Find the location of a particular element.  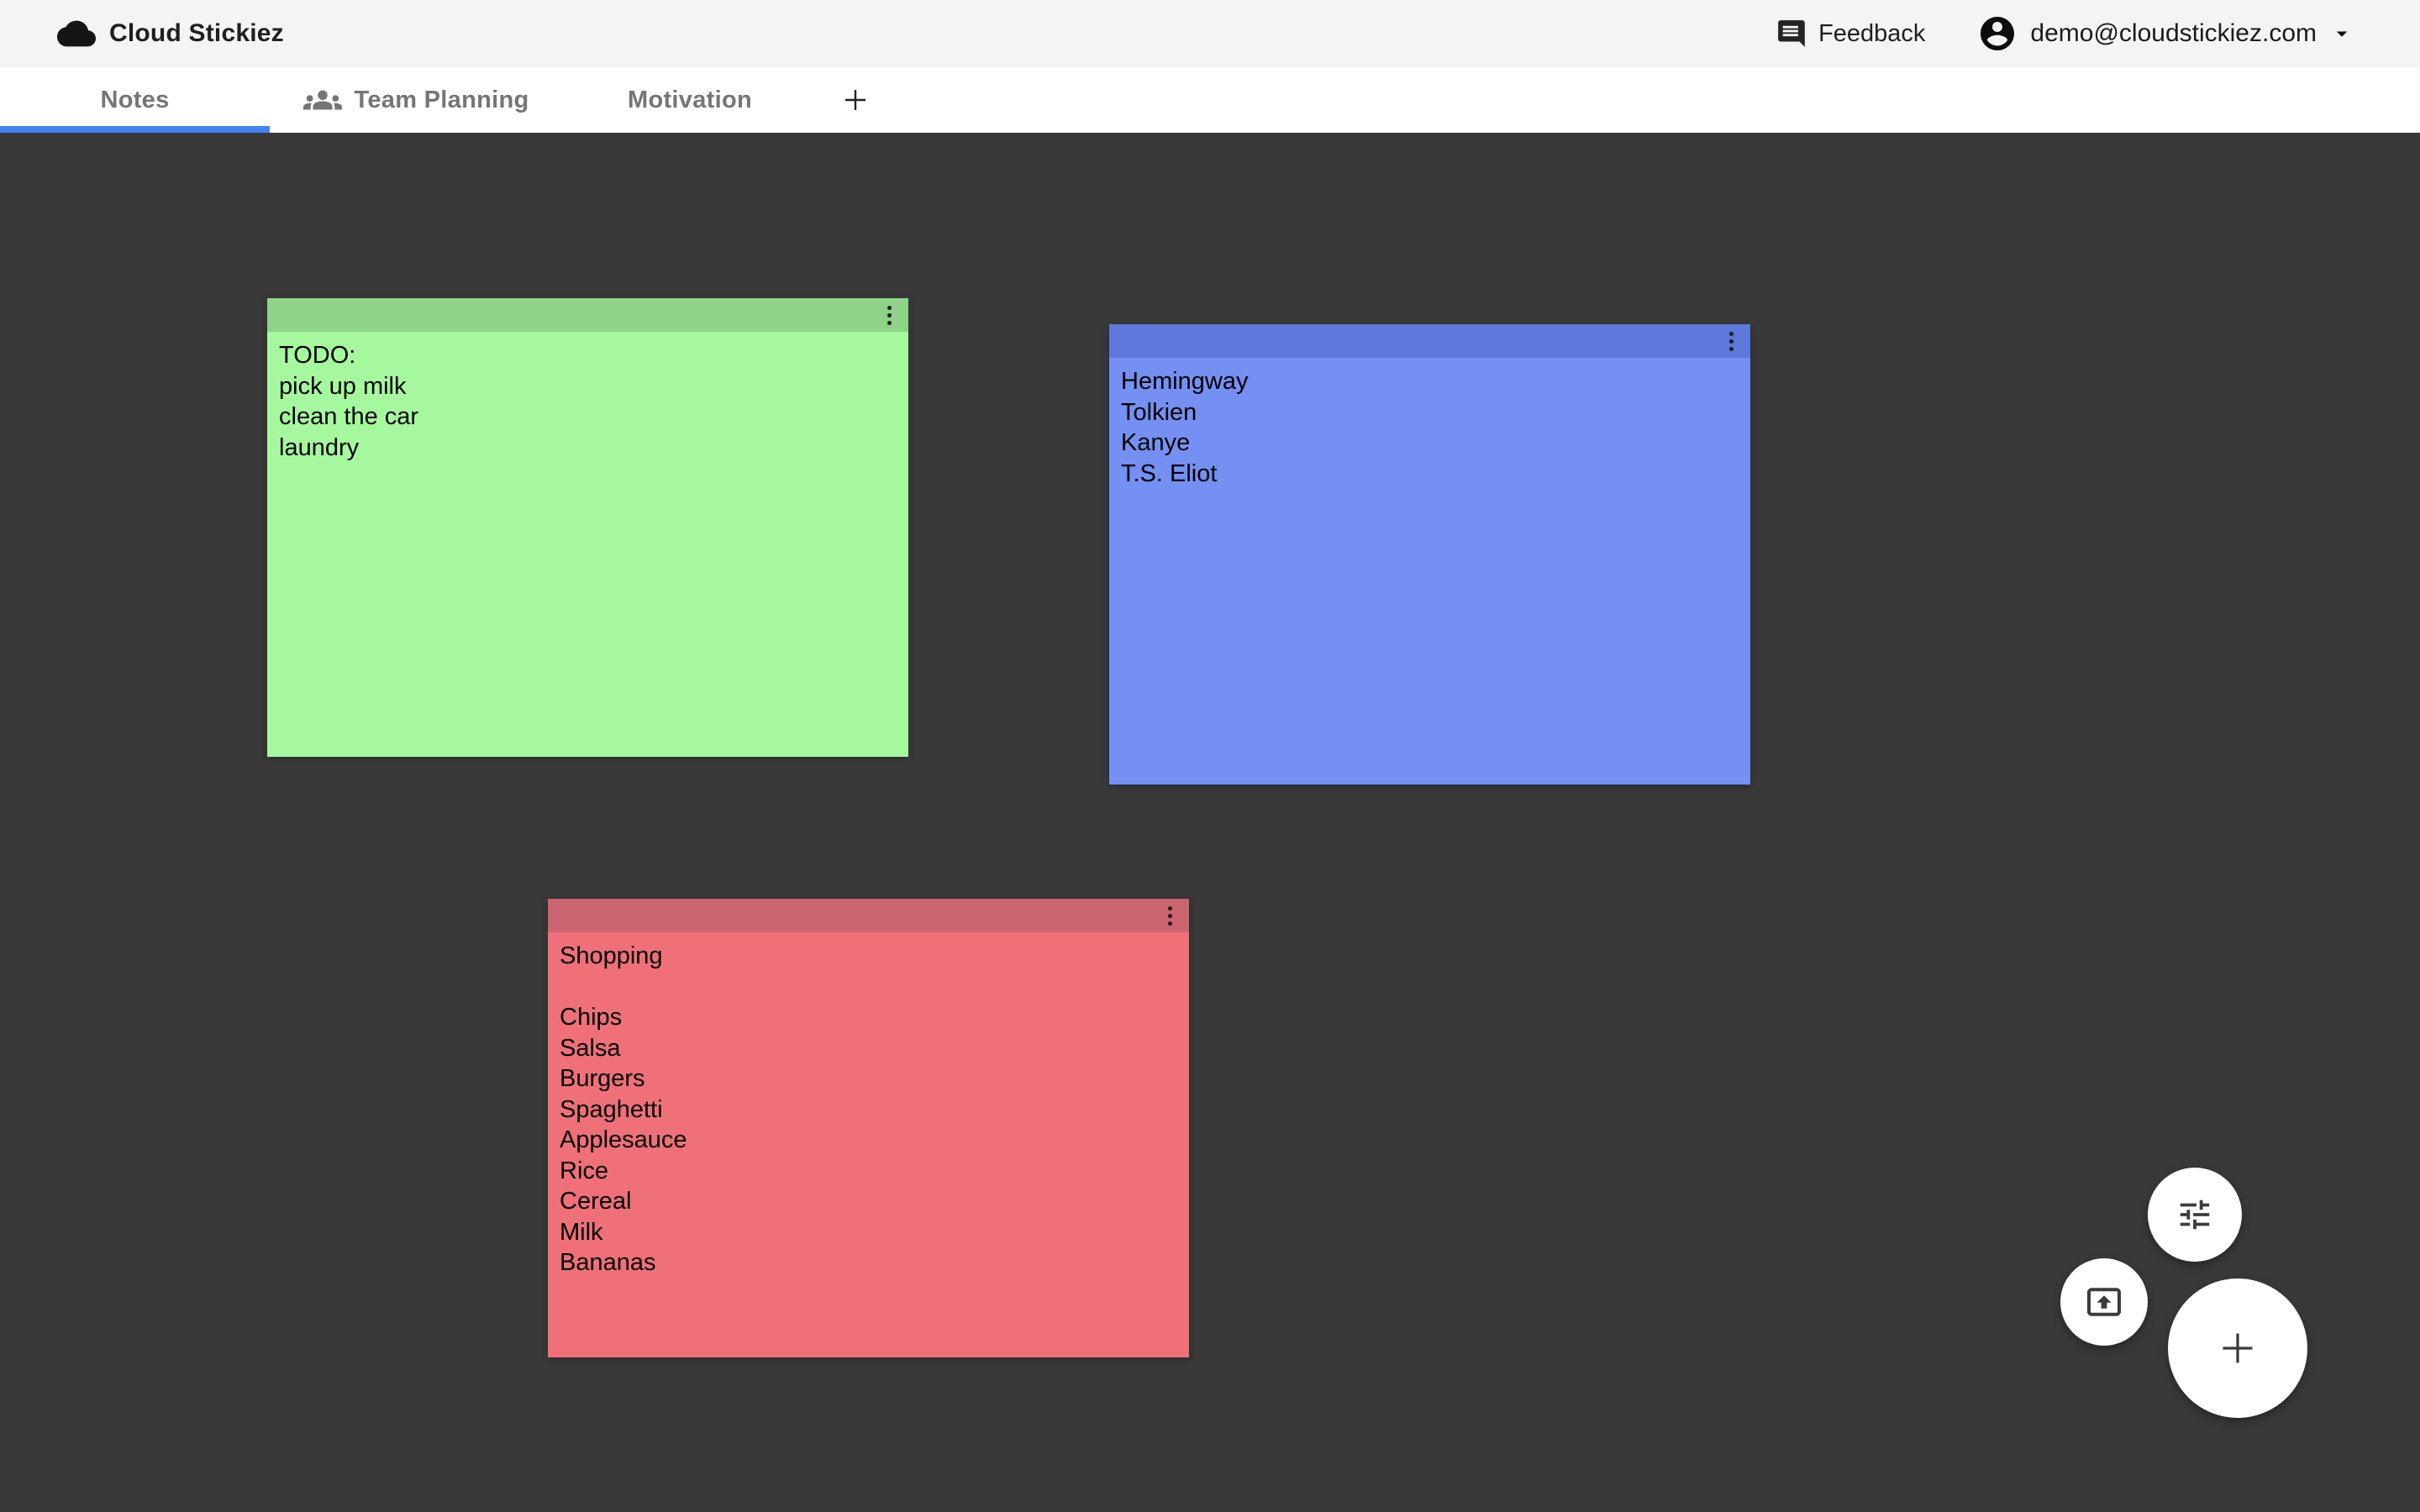

tab-team-planning-label: Team Planning is located at coordinates (441, 99).